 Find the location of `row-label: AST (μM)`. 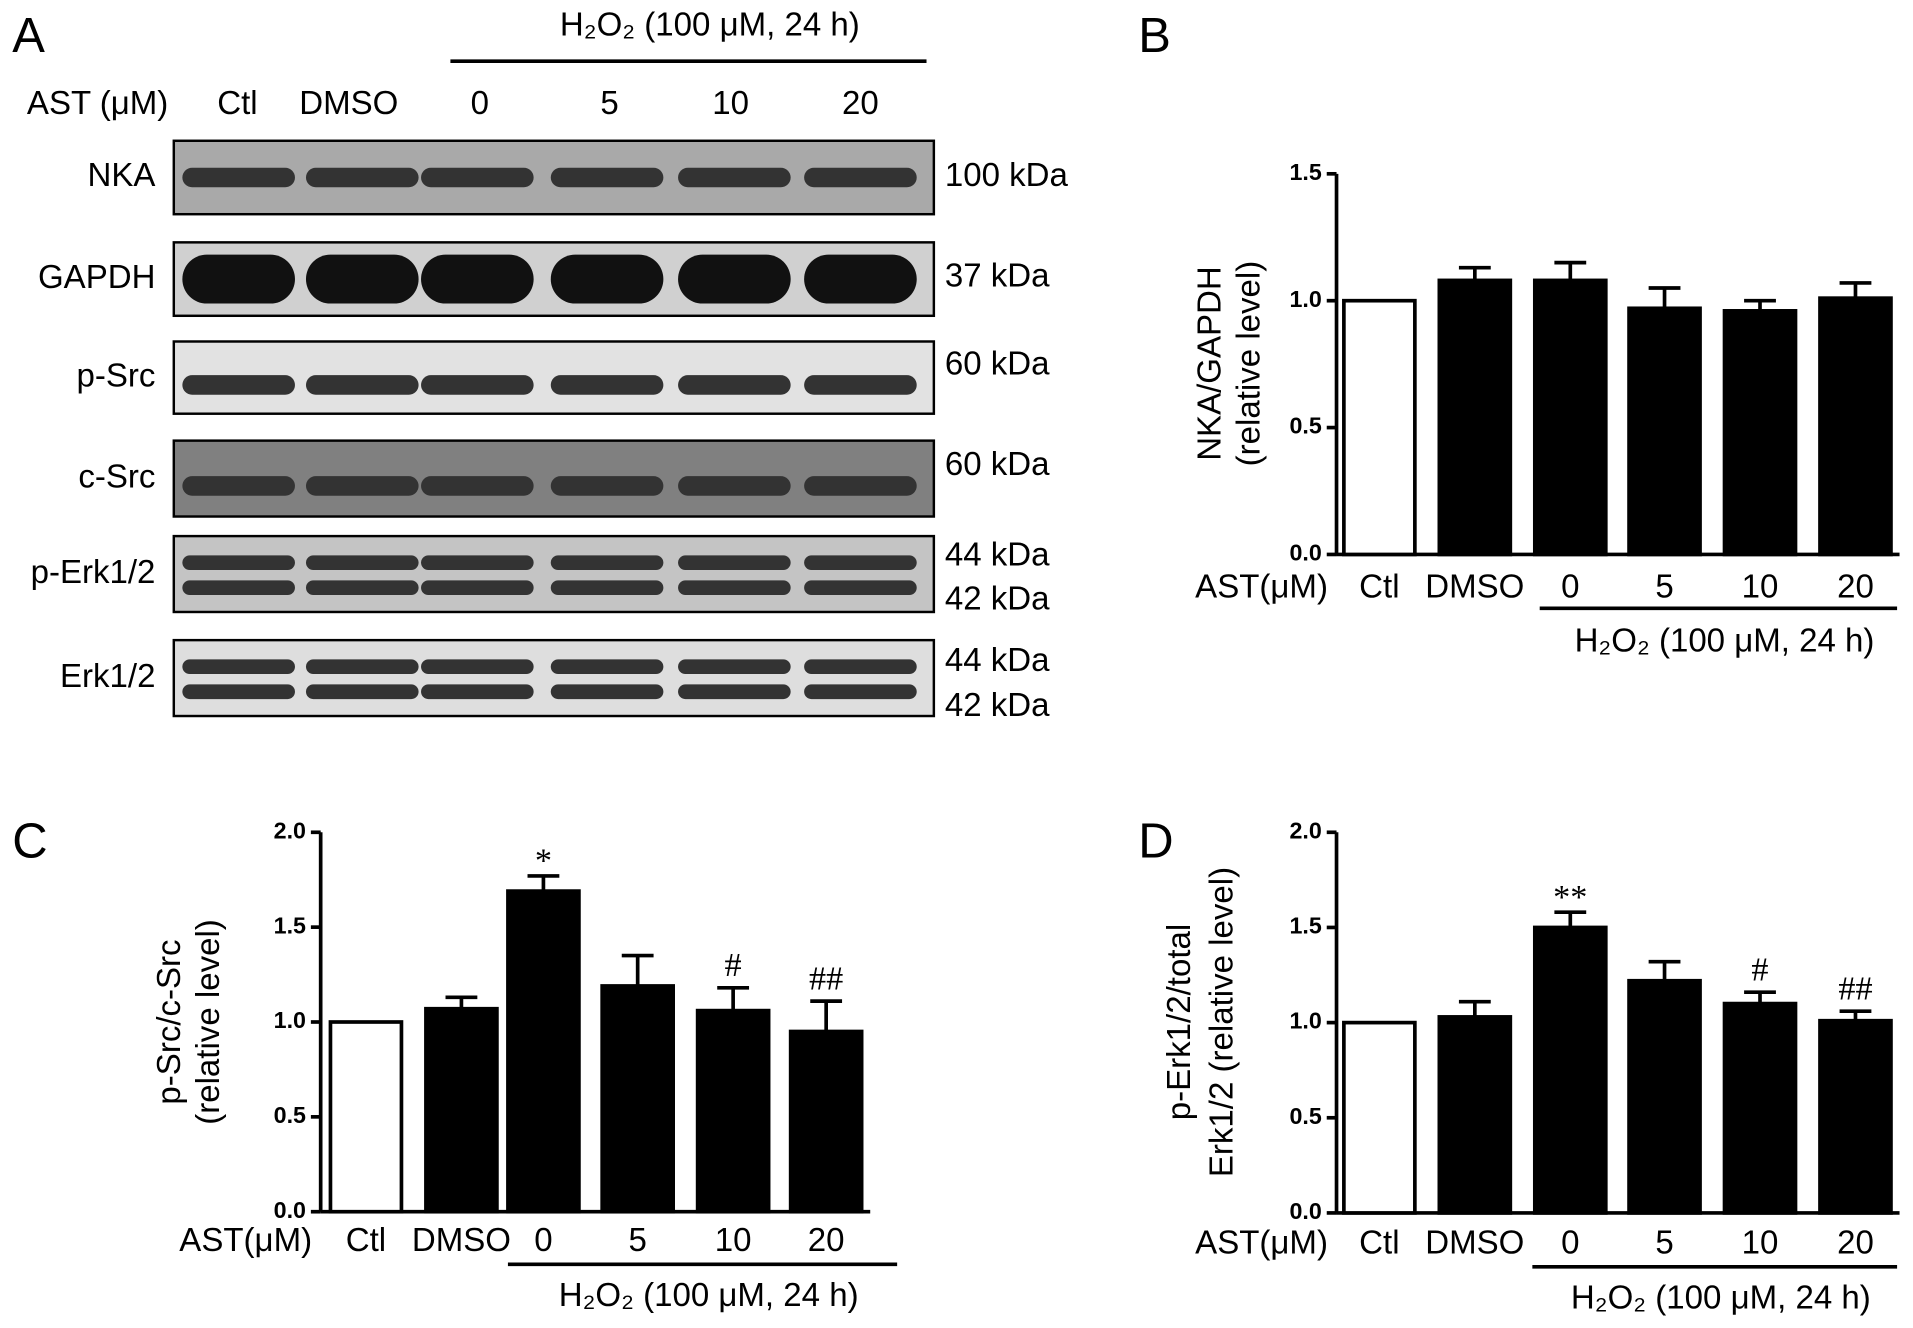

row-label: AST (μM) is located at coordinates (97, 103).